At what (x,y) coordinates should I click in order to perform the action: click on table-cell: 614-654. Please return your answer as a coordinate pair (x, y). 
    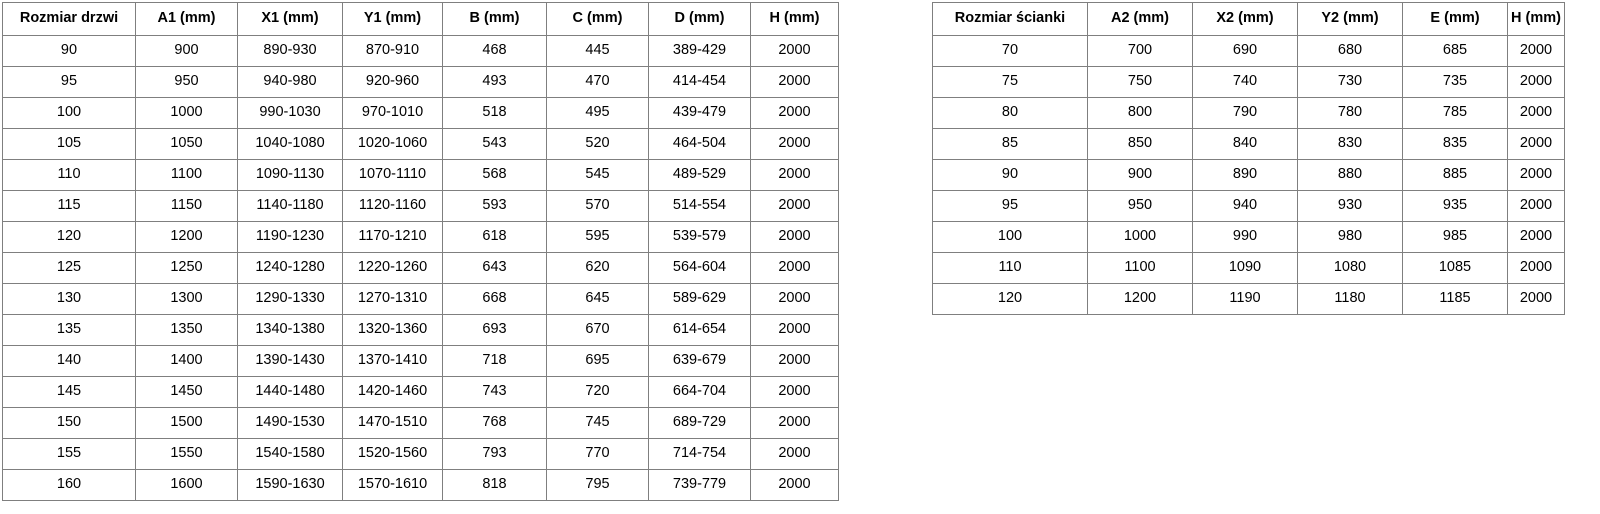
    Looking at the image, I should click on (699, 330).